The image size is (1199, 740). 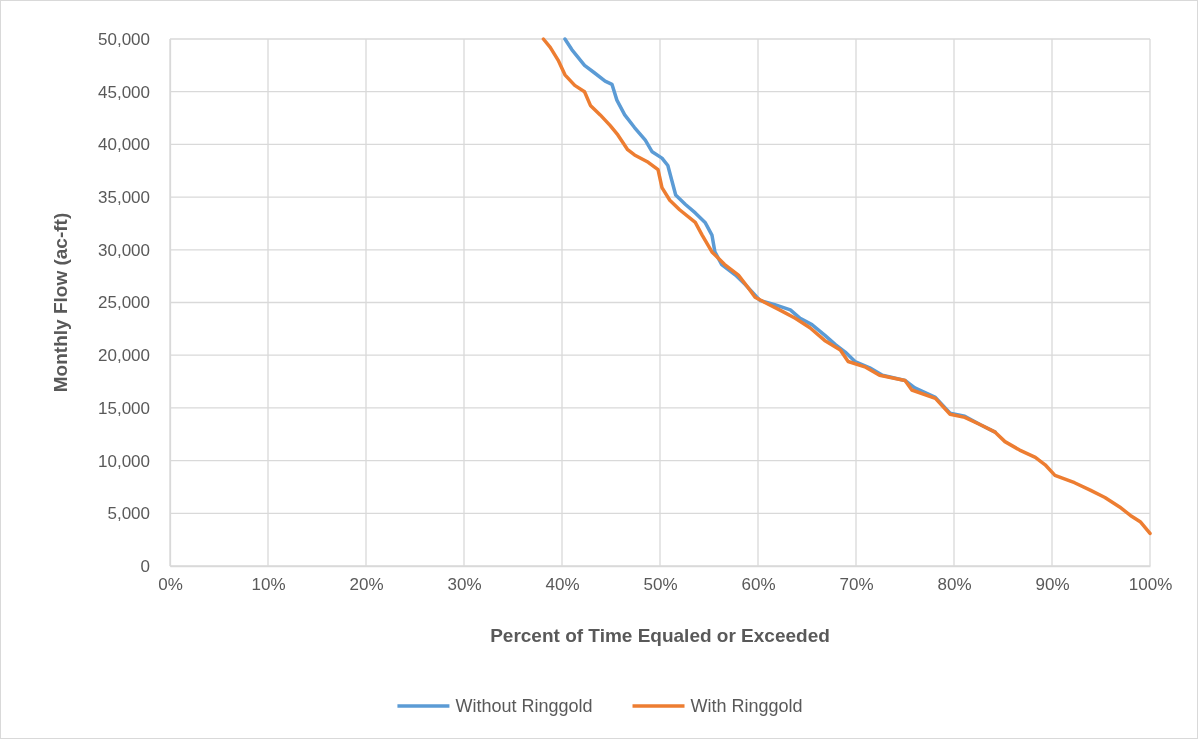 I want to click on y-tick-label: 10,000, so click(x=124, y=461).